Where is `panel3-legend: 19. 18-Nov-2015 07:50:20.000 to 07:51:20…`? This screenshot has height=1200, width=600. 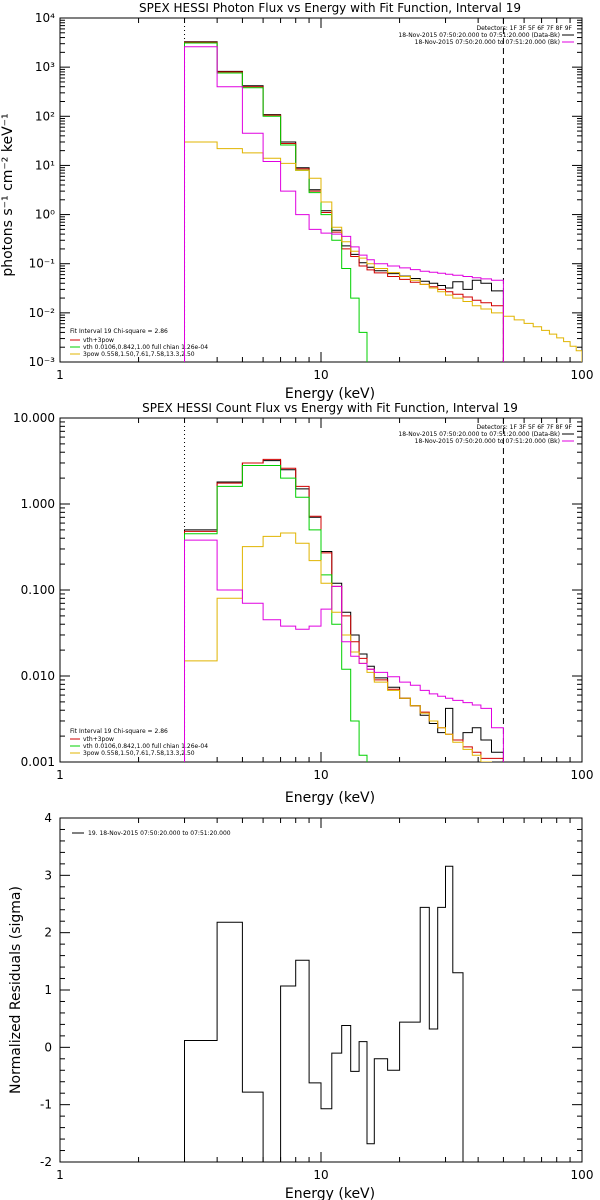
panel3-legend: 19. 18-Nov-2015 07:50:20.000 to 07:51:20… is located at coordinates (159, 833).